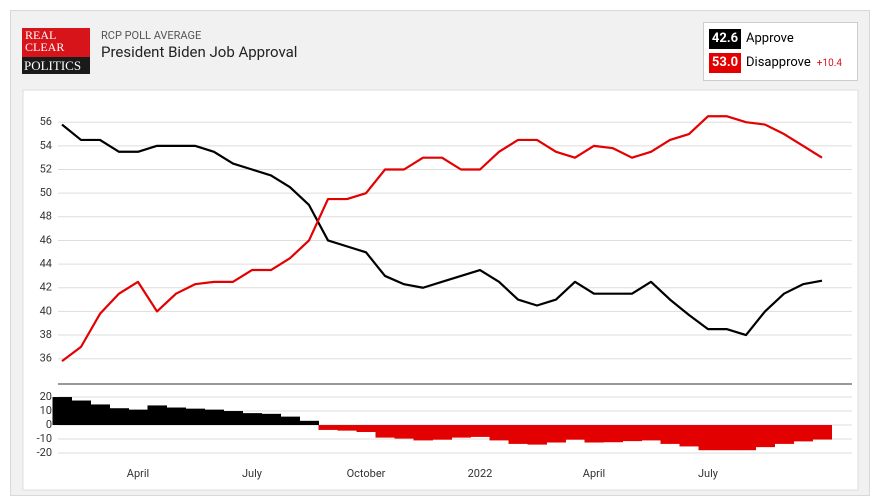  Describe the element at coordinates (480, 473) in the screenshot. I see `x-tick-label: 2022` at that location.